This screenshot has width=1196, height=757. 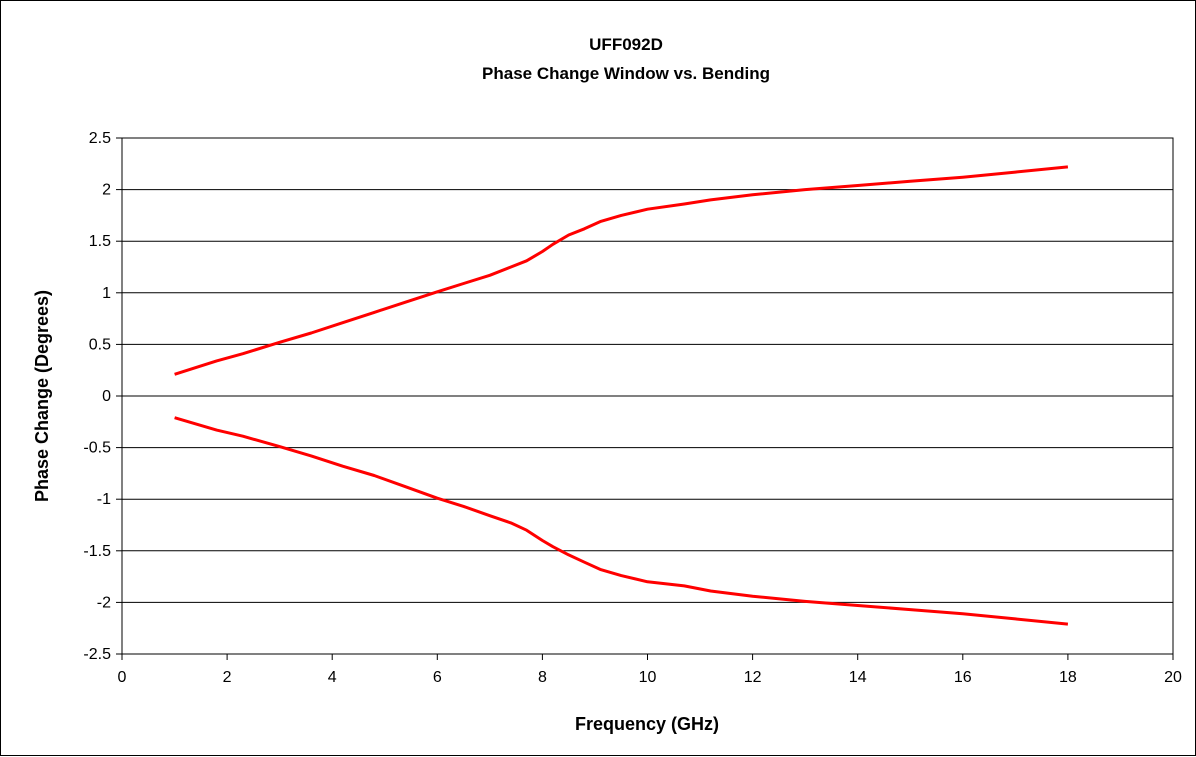 I want to click on y-tick-label: 1, so click(x=106, y=293).